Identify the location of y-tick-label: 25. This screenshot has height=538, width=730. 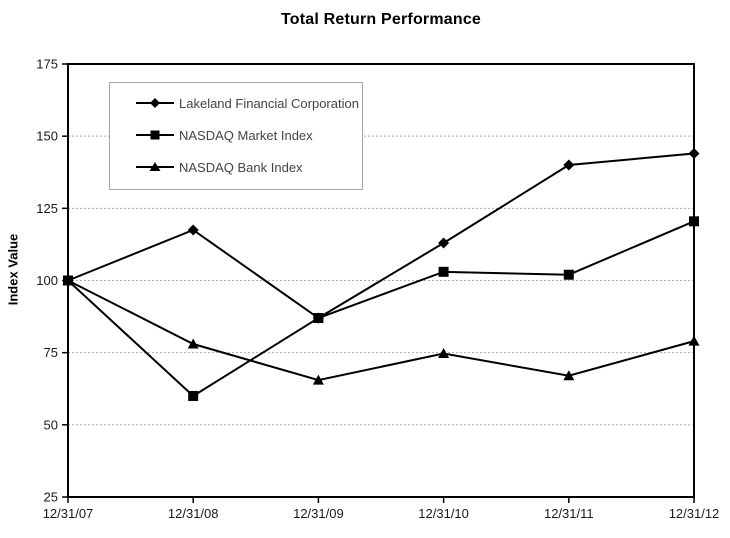
(51, 497).